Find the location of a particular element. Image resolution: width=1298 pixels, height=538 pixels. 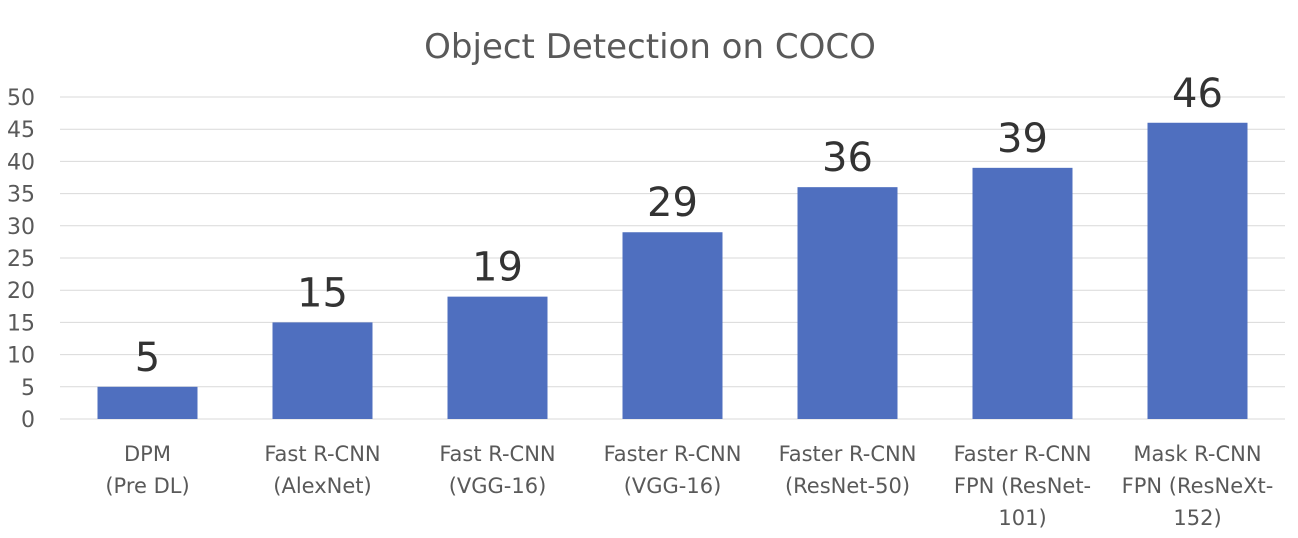

x-tick-label: DPM (Pre DL) is located at coordinates (147, 470).